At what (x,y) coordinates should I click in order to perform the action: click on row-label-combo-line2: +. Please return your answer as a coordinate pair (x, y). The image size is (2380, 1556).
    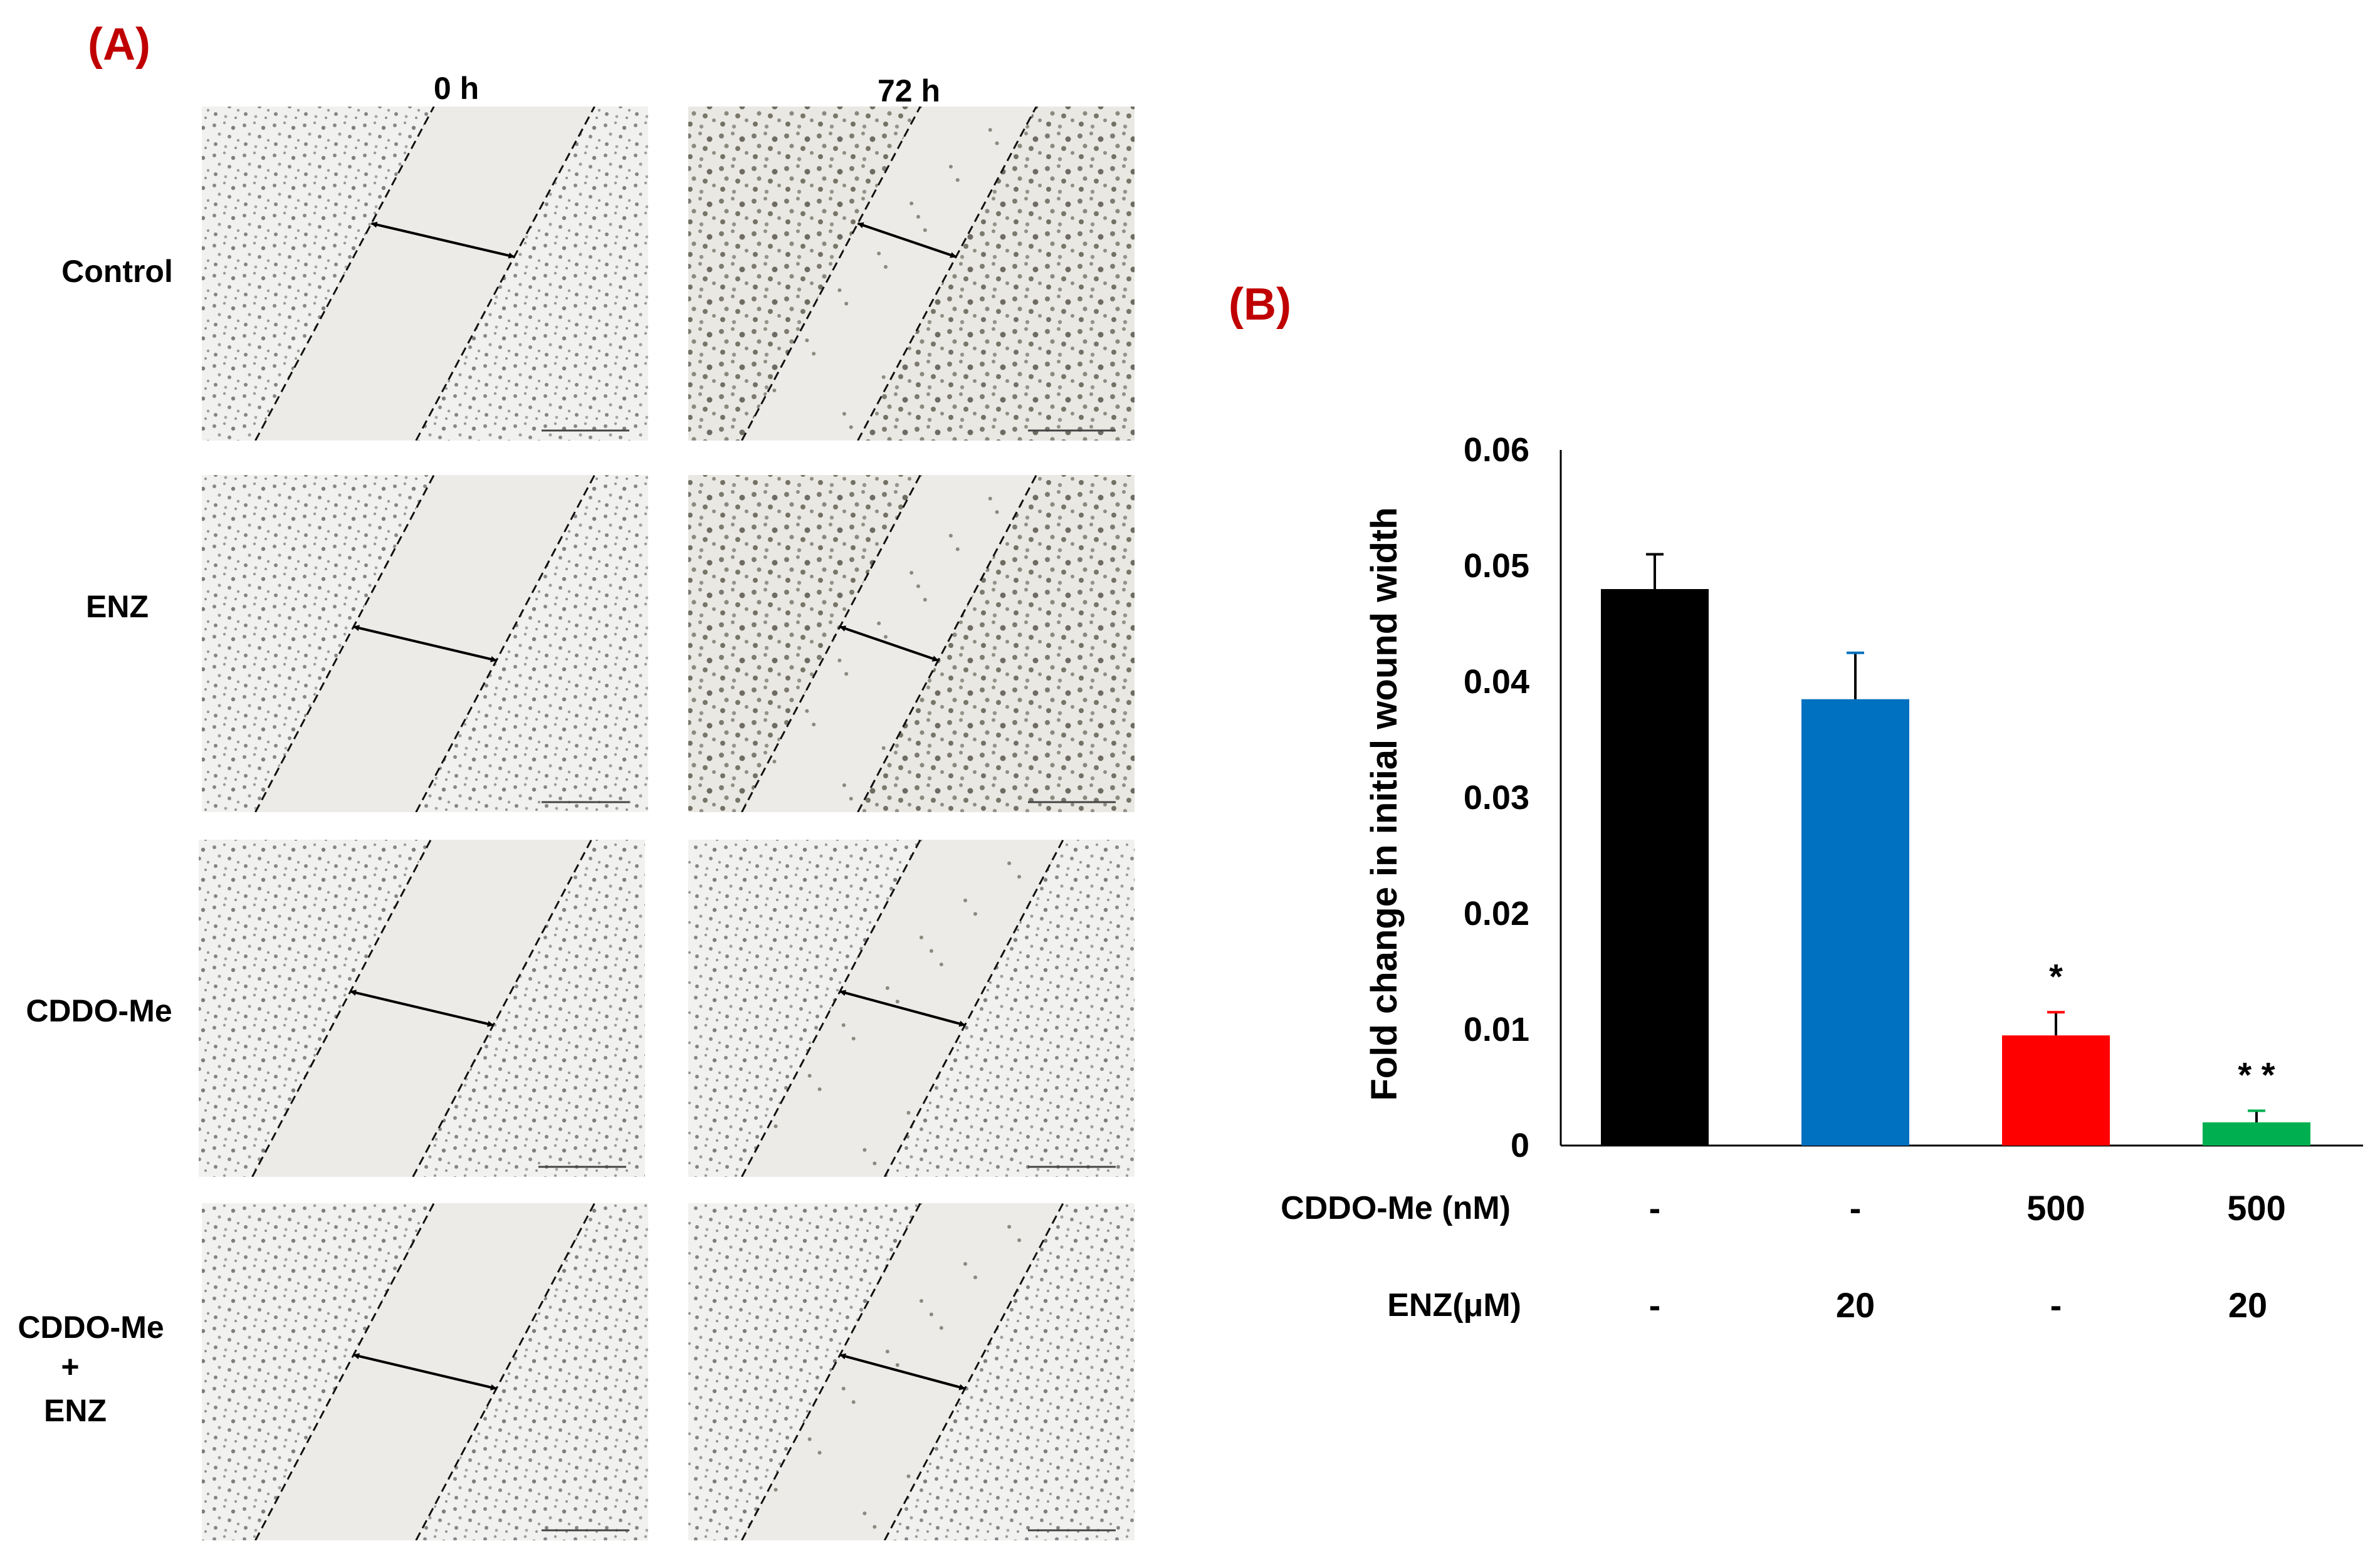
    Looking at the image, I should click on (70, 1366).